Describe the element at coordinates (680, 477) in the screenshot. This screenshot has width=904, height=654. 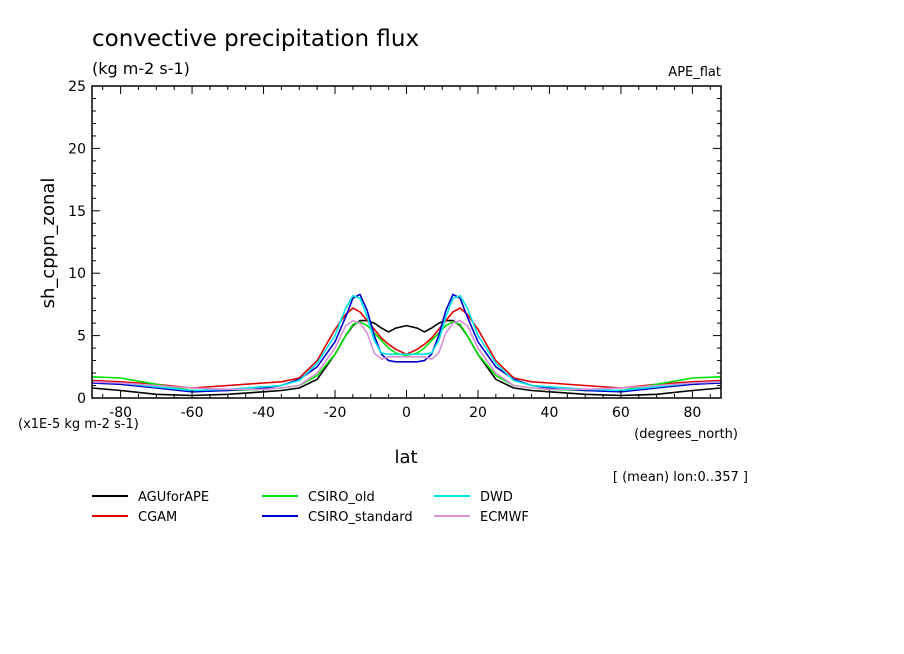
I see `averaging-note: [ (mean) lon:0..357 ]` at that location.